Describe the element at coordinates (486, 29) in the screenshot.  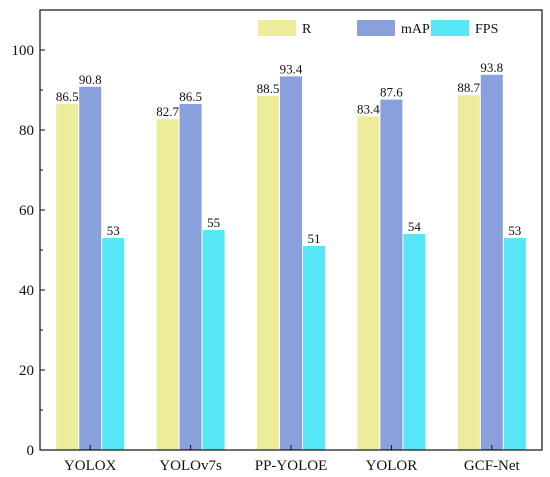
I see `legend-label-fps: FPS` at that location.